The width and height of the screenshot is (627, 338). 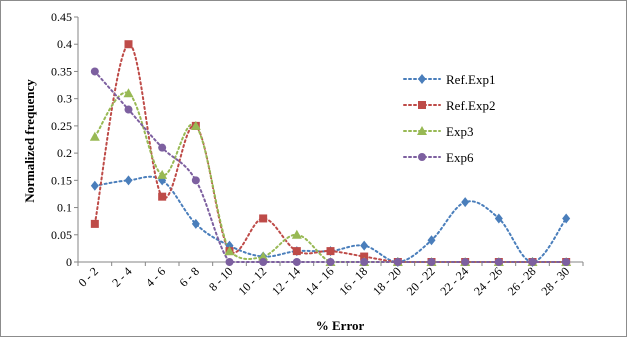 What do you see at coordinates (555, 281) in the screenshot?
I see `x-tick-label: 28 - 30` at bounding box center [555, 281].